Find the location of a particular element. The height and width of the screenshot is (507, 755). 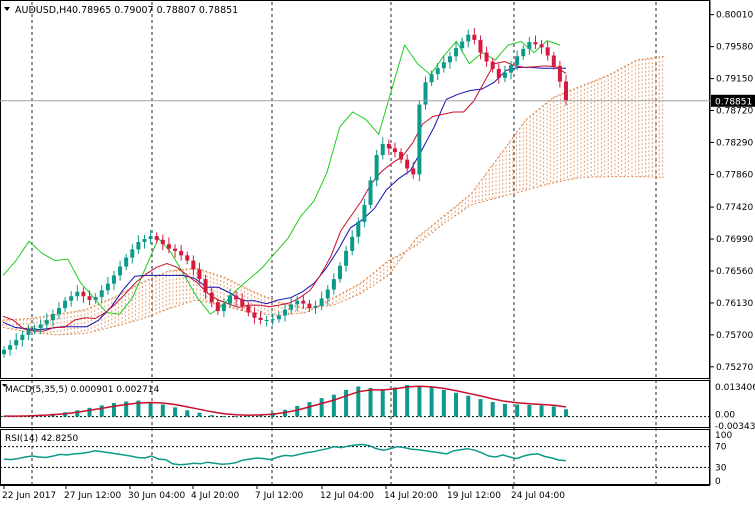

time-tick-label: 19 Jul 12:00 is located at coordinates (474, 496).